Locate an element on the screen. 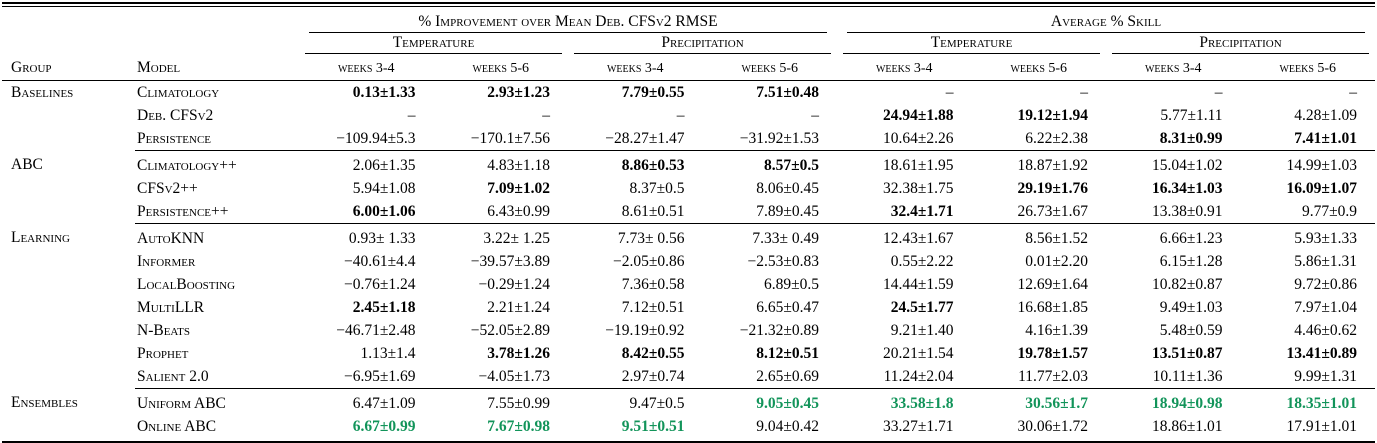 The width and height of the screenshot is (1377, 443). subgroup-label: Temperature is located at coordinates (433, 44).